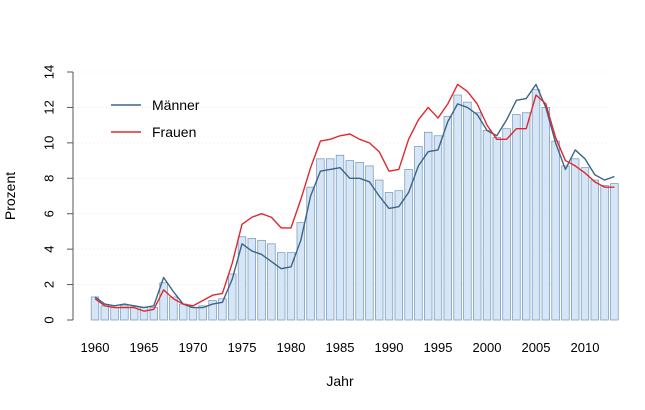 This screenshot has width=645, height=410. I want to click on x-tick-label: 2000, so click(487, 347).